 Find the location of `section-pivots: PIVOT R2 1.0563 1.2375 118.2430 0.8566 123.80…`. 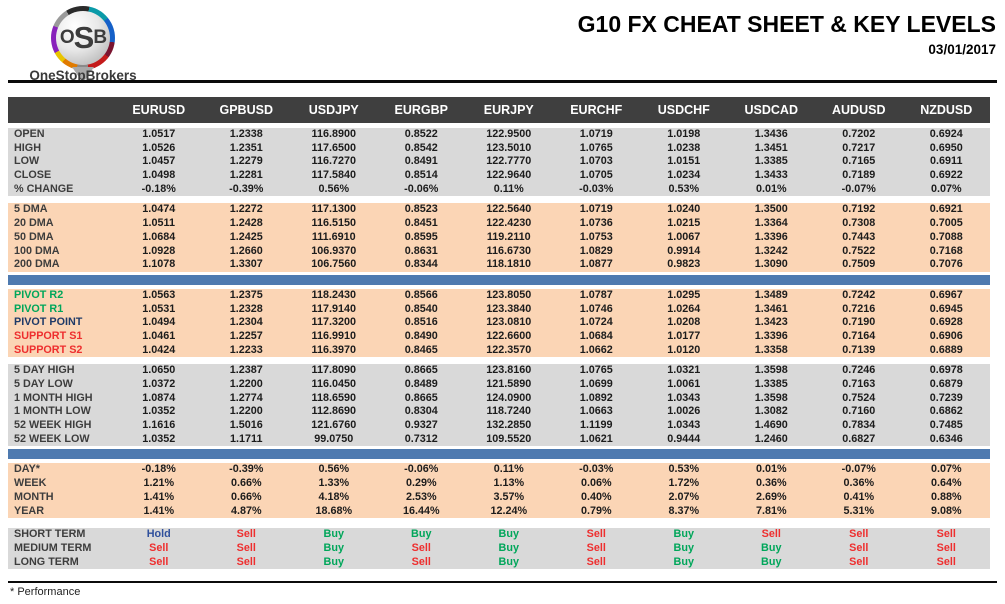

section-pivots: PIVOT R2 1.0563 1.2375 118.2430 0.8566 123.80… is located at coordinates (499, 323).